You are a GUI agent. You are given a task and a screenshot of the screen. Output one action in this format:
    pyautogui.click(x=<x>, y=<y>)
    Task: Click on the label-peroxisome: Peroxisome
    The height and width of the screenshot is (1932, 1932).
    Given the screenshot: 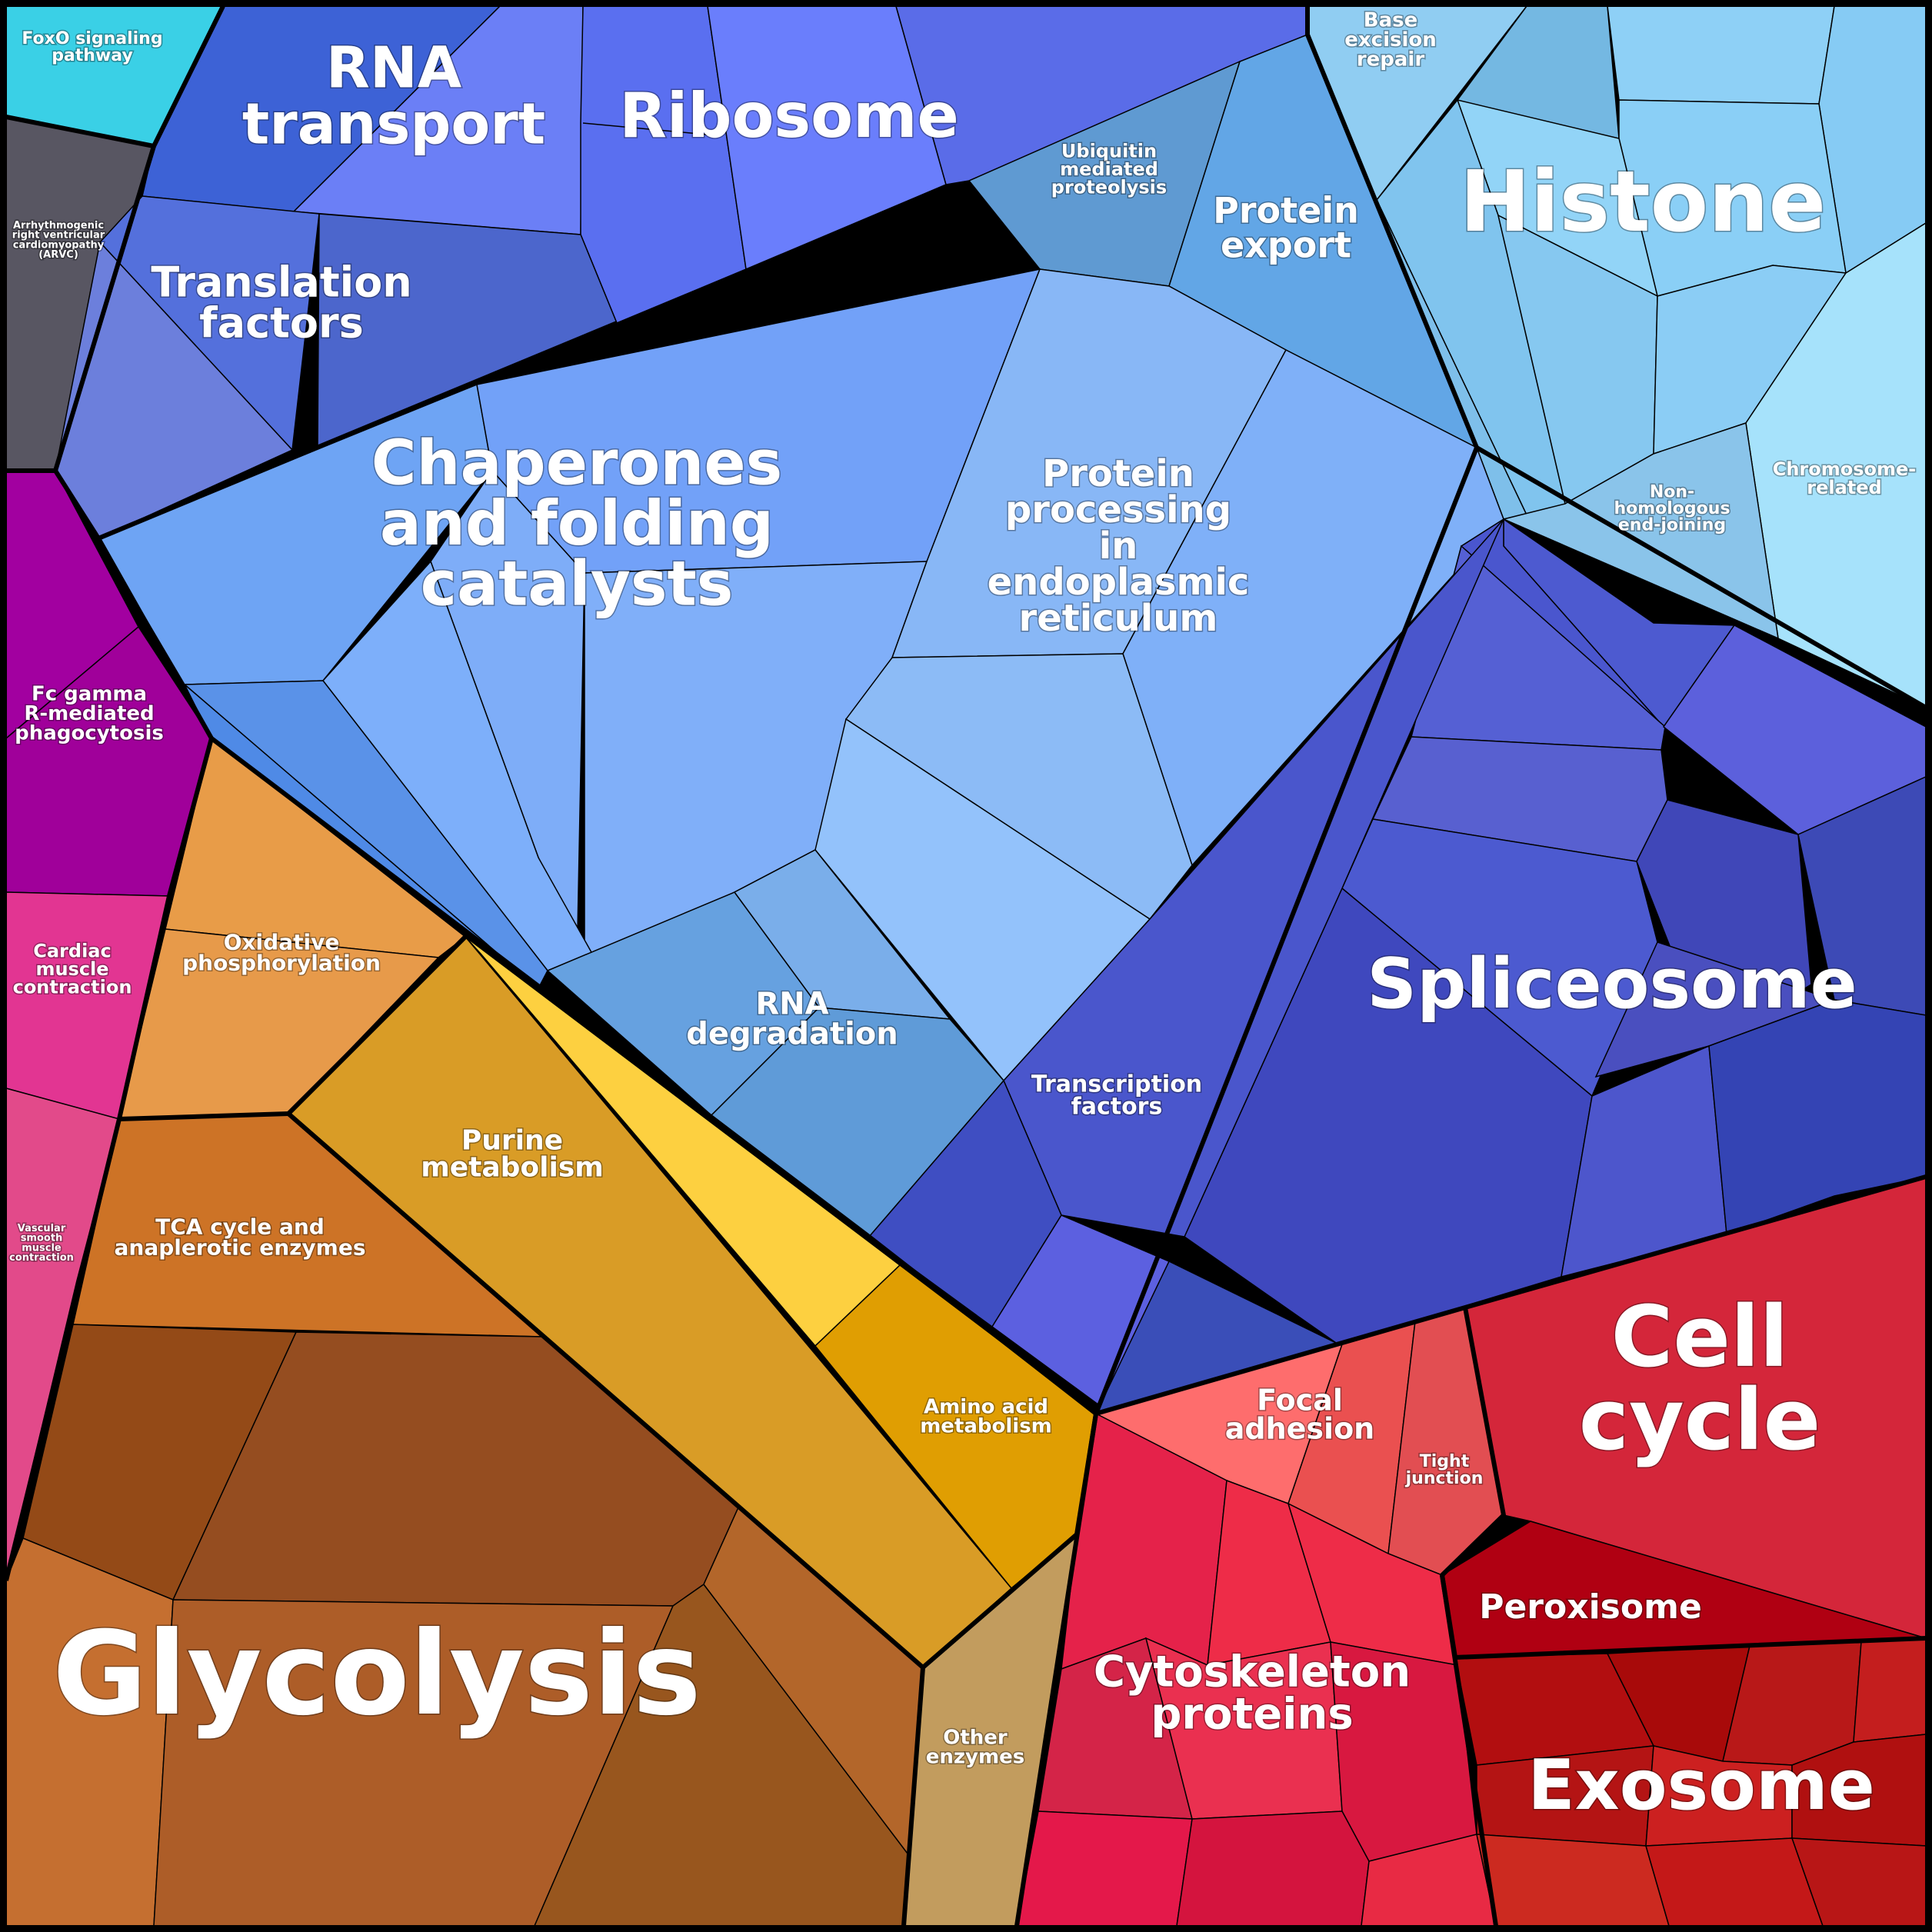 What is the action you would take?
    pyautogui.click(x=1590, y=1607)
    